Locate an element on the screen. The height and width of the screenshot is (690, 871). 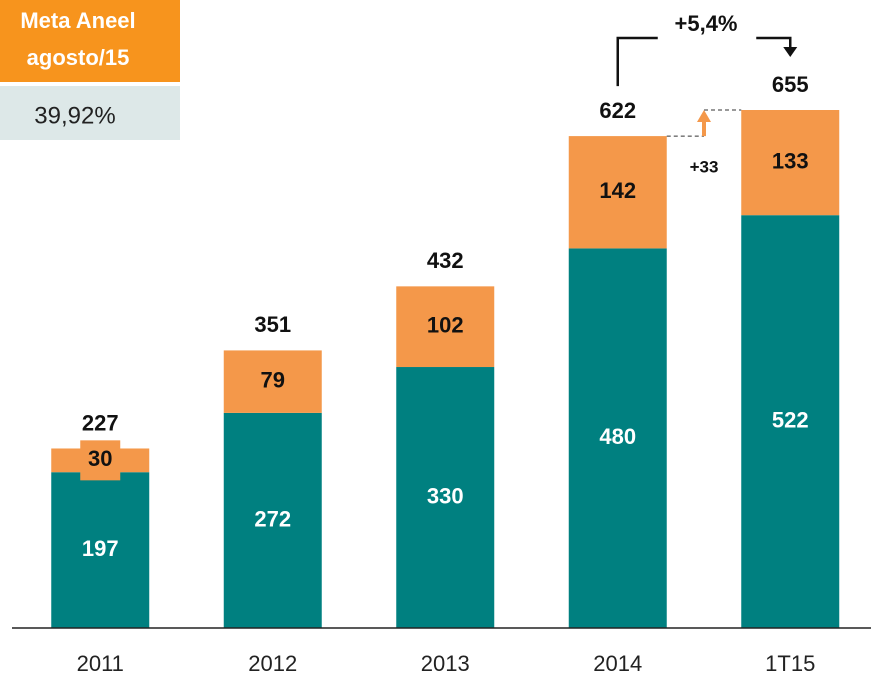
total-label: 655 is located at coordinates (790, 84).